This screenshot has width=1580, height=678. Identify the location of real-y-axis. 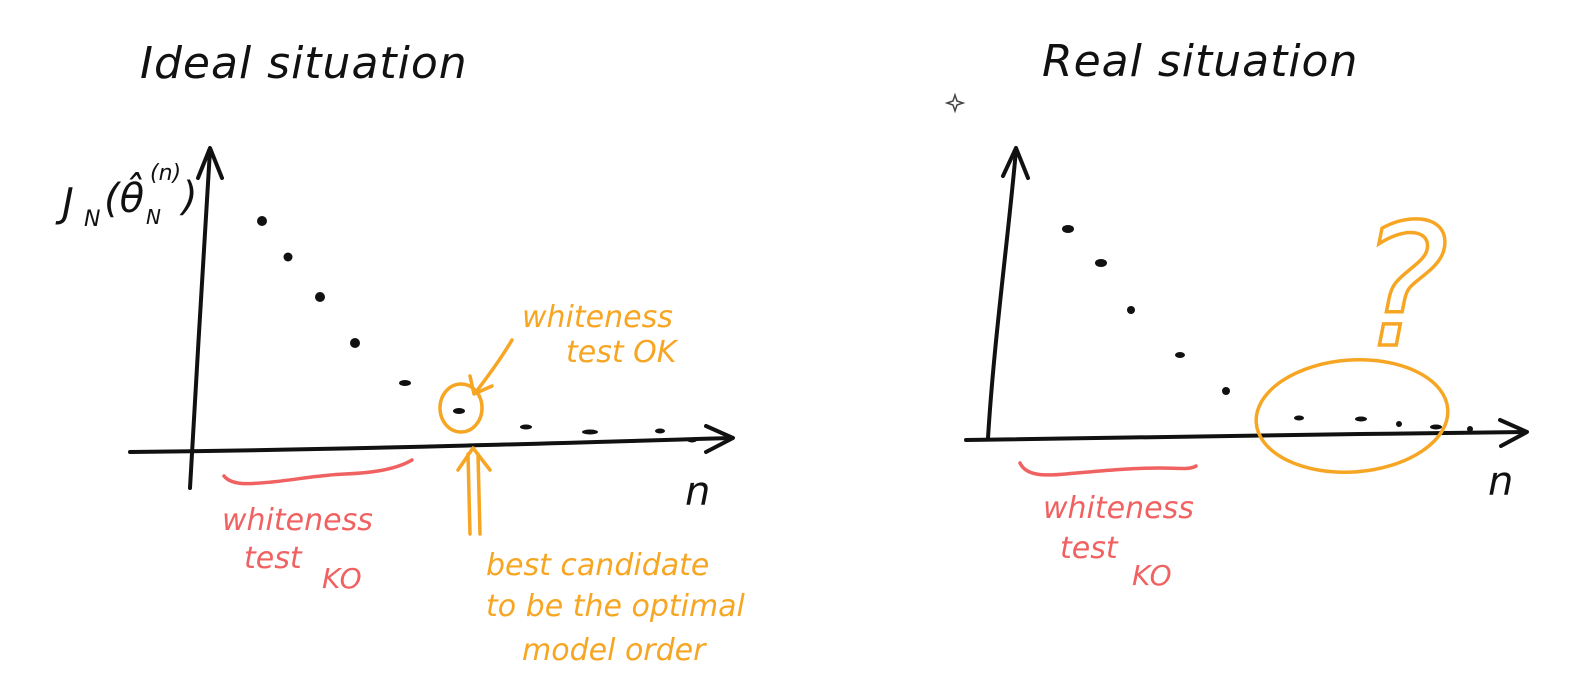
(1002, 294).